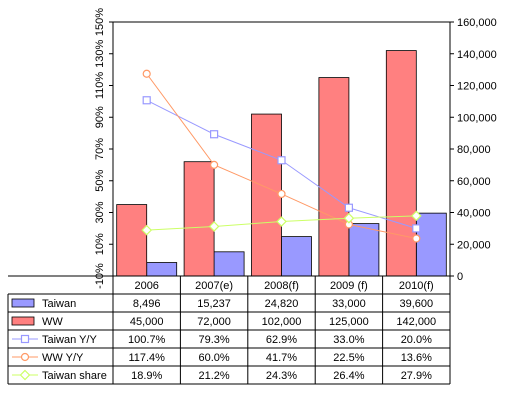 This screenshot has width=510, height=409. What do you see at coordinates (477, 87) in the screenshot?
I see `right-axis-tick-label: 120,000` at bounding box center [477, 87].